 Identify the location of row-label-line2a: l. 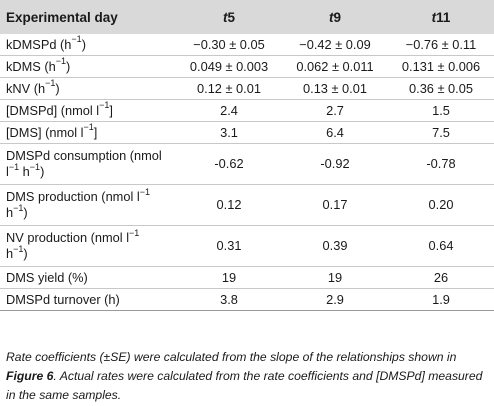
(7, 171).